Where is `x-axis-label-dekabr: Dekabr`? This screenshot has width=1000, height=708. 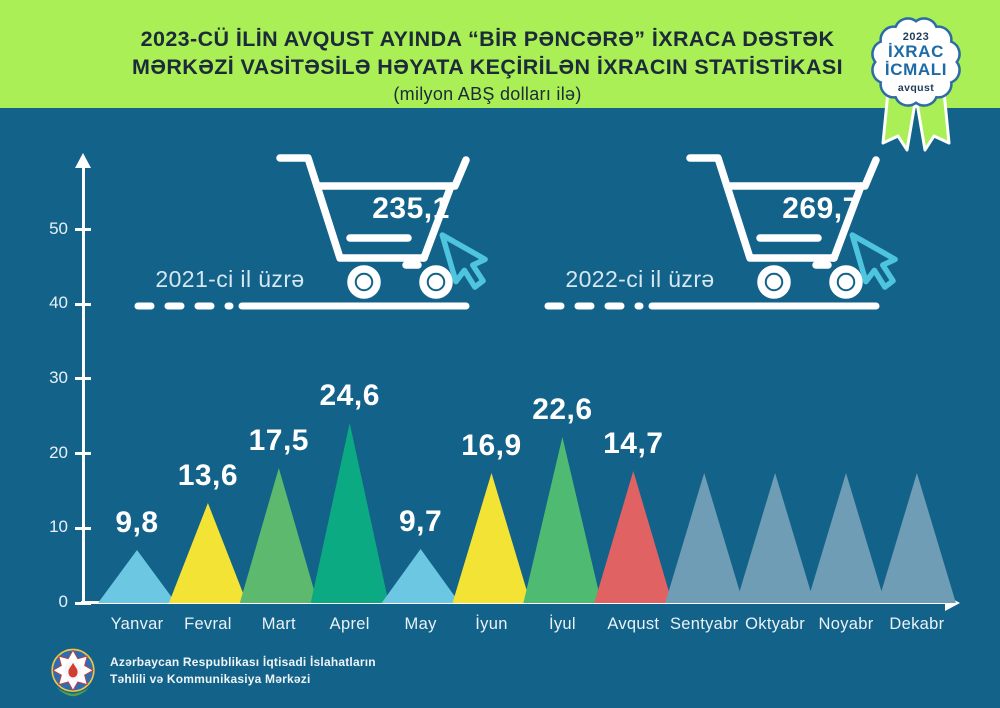
x-axis-label-dekabr: Dekabr is located at coordinates (917, 624).